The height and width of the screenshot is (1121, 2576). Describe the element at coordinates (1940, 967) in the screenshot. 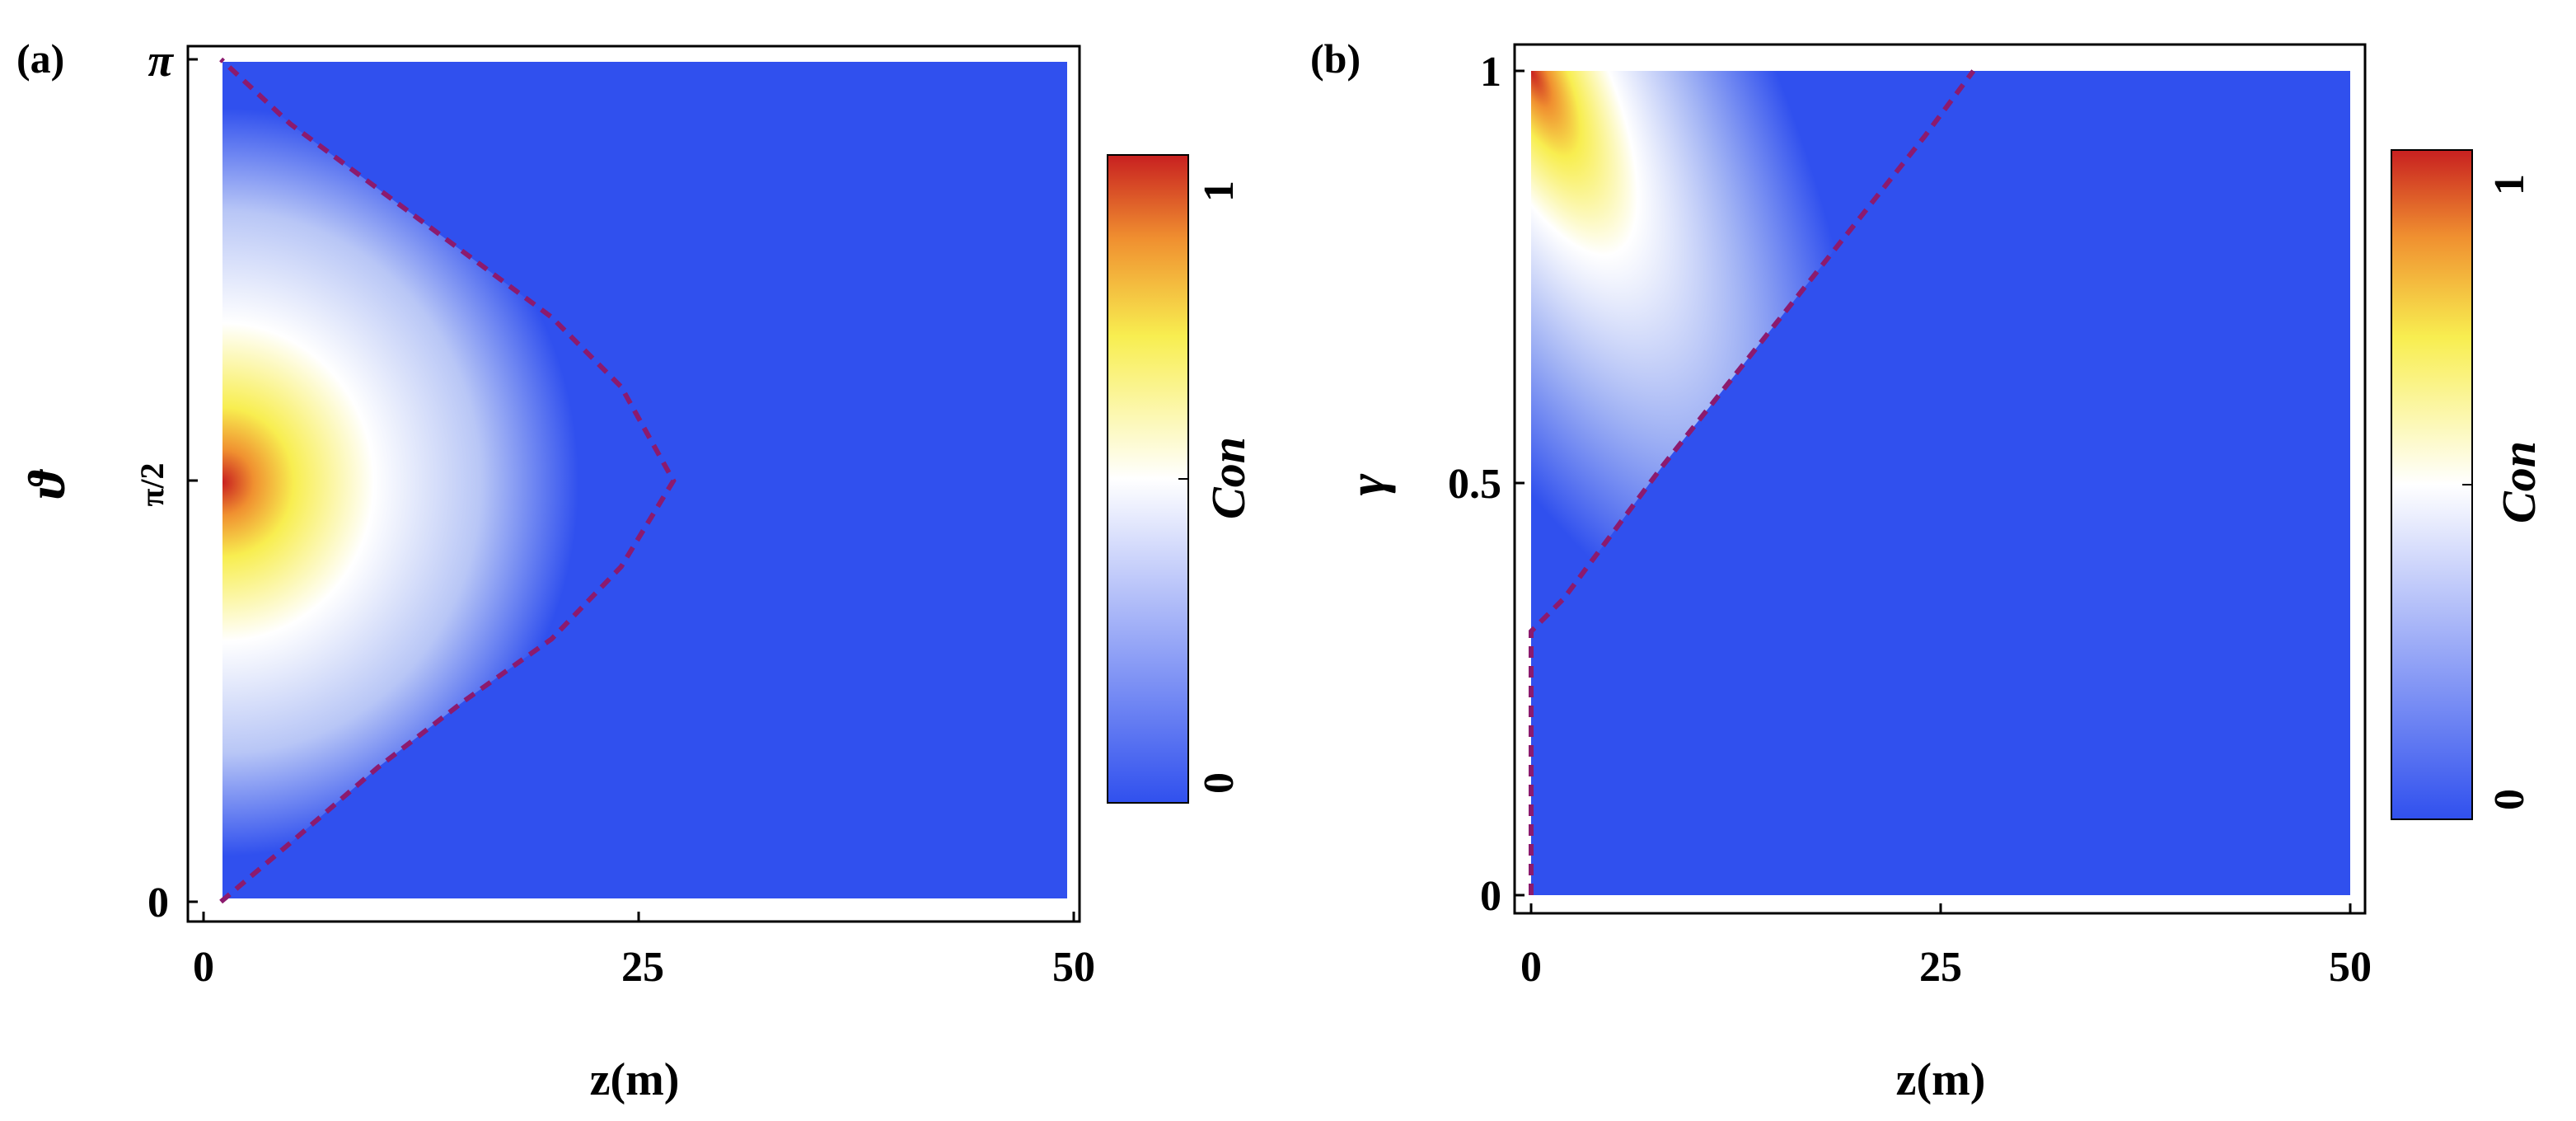

I see `x-tick-label-b-25: 25` at that location.